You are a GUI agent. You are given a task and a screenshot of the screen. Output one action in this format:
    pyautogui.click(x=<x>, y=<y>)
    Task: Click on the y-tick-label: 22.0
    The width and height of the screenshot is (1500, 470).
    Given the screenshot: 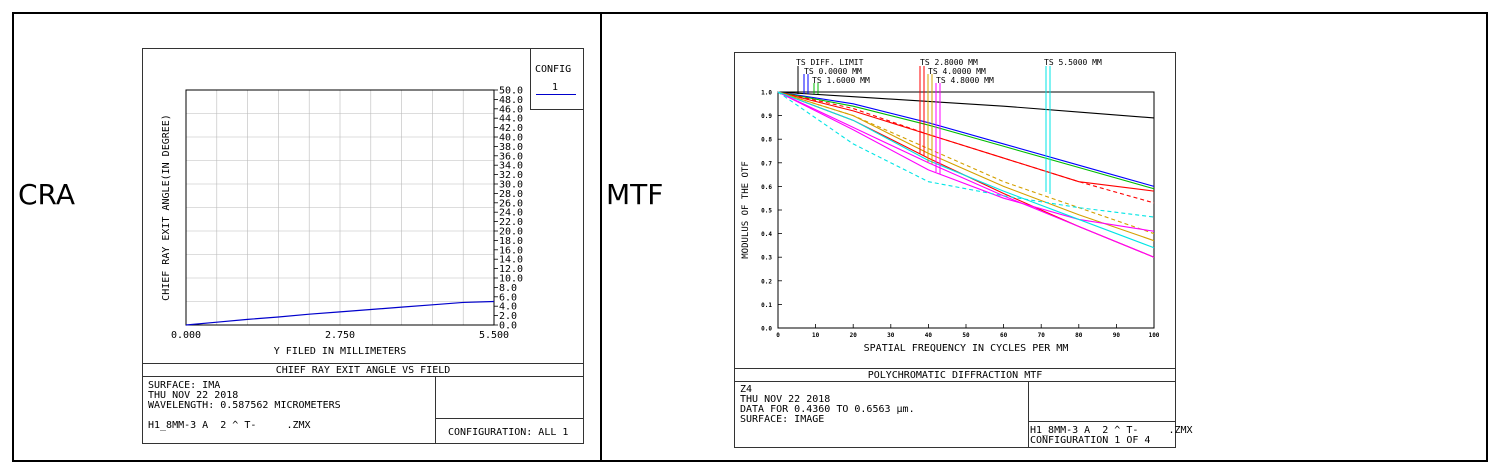 What is the action you would take?
    pyautogui.click(x=511, y=222)
    